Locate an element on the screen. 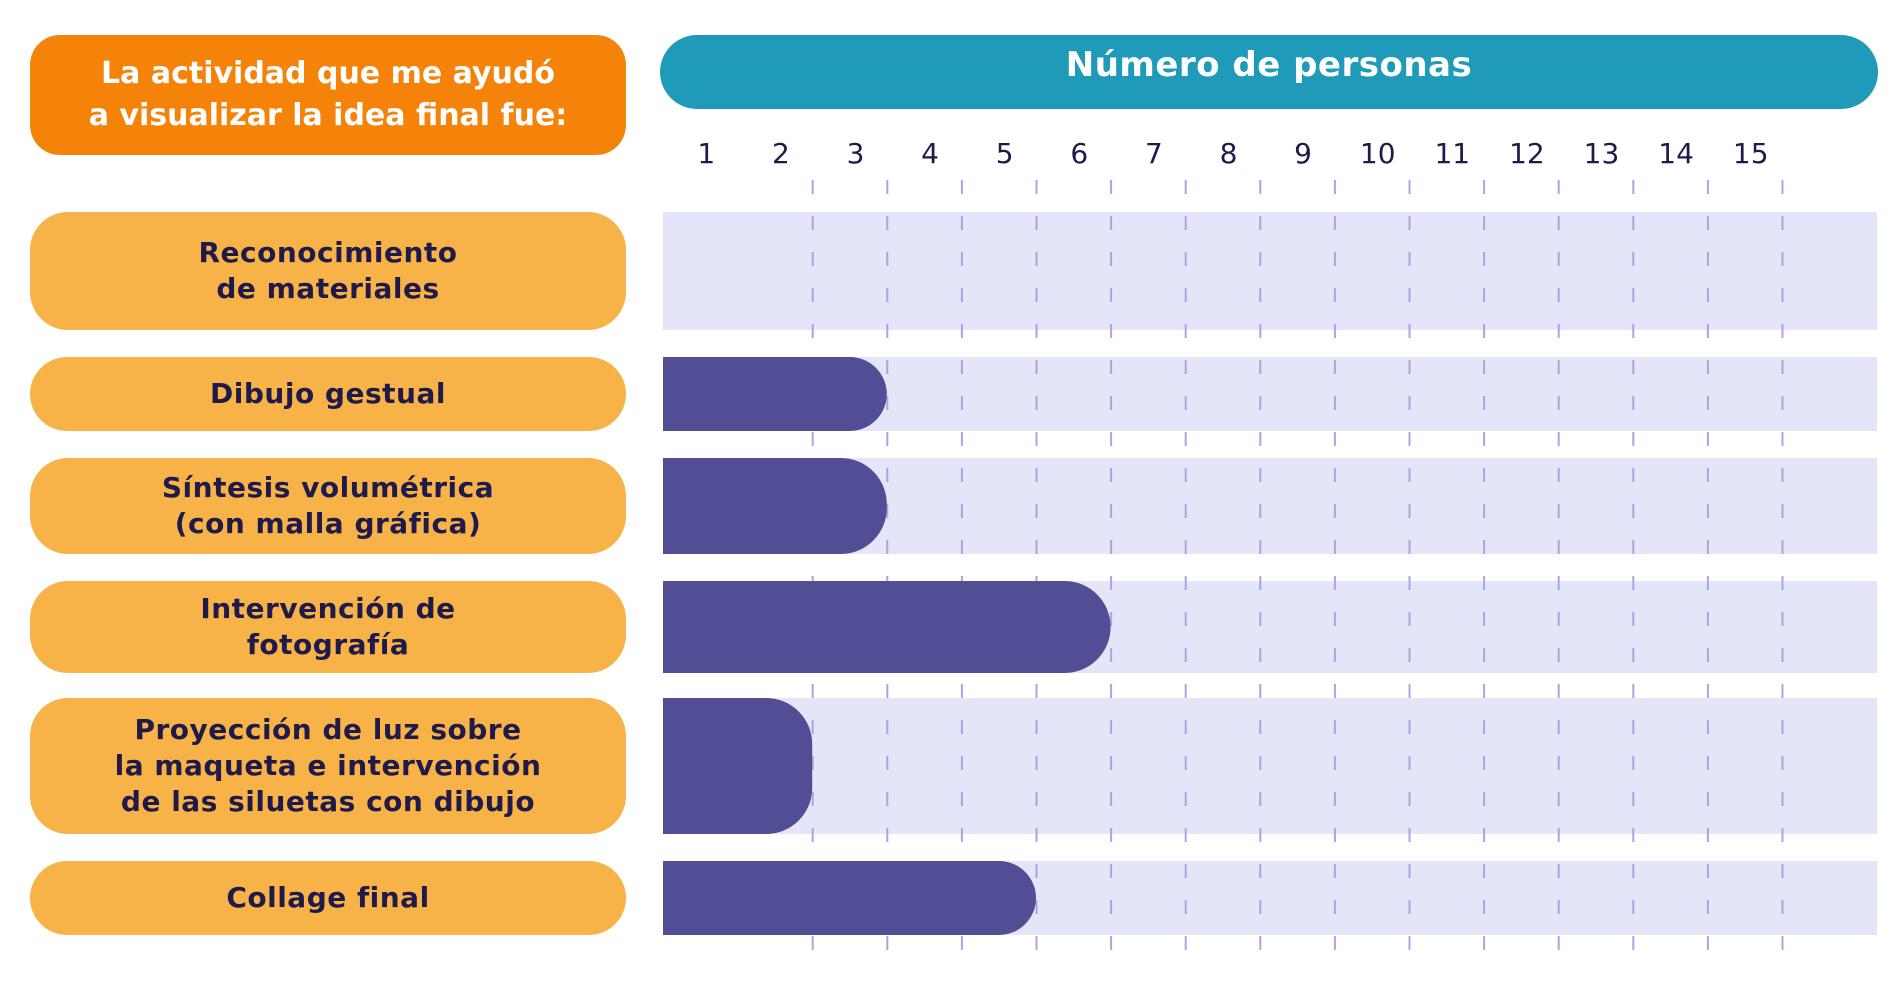  category-label: Collage final is located at coordinates (328, 898).